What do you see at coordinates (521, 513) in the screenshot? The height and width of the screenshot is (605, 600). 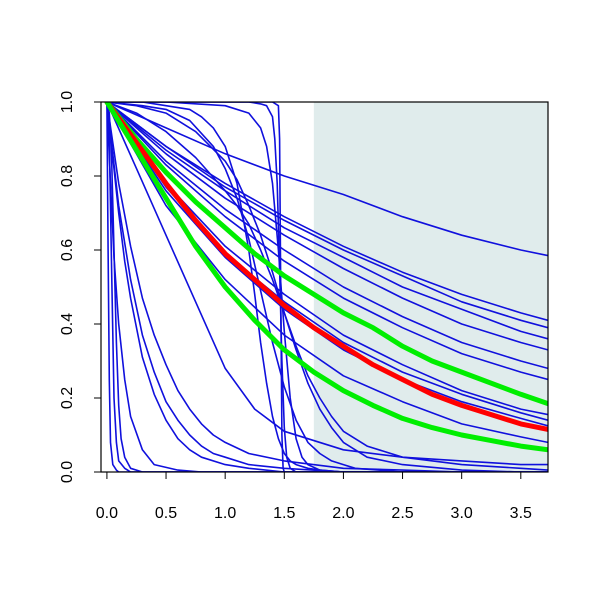 I see `x-tick-label: 3.5` at bounding box center [521, 513].